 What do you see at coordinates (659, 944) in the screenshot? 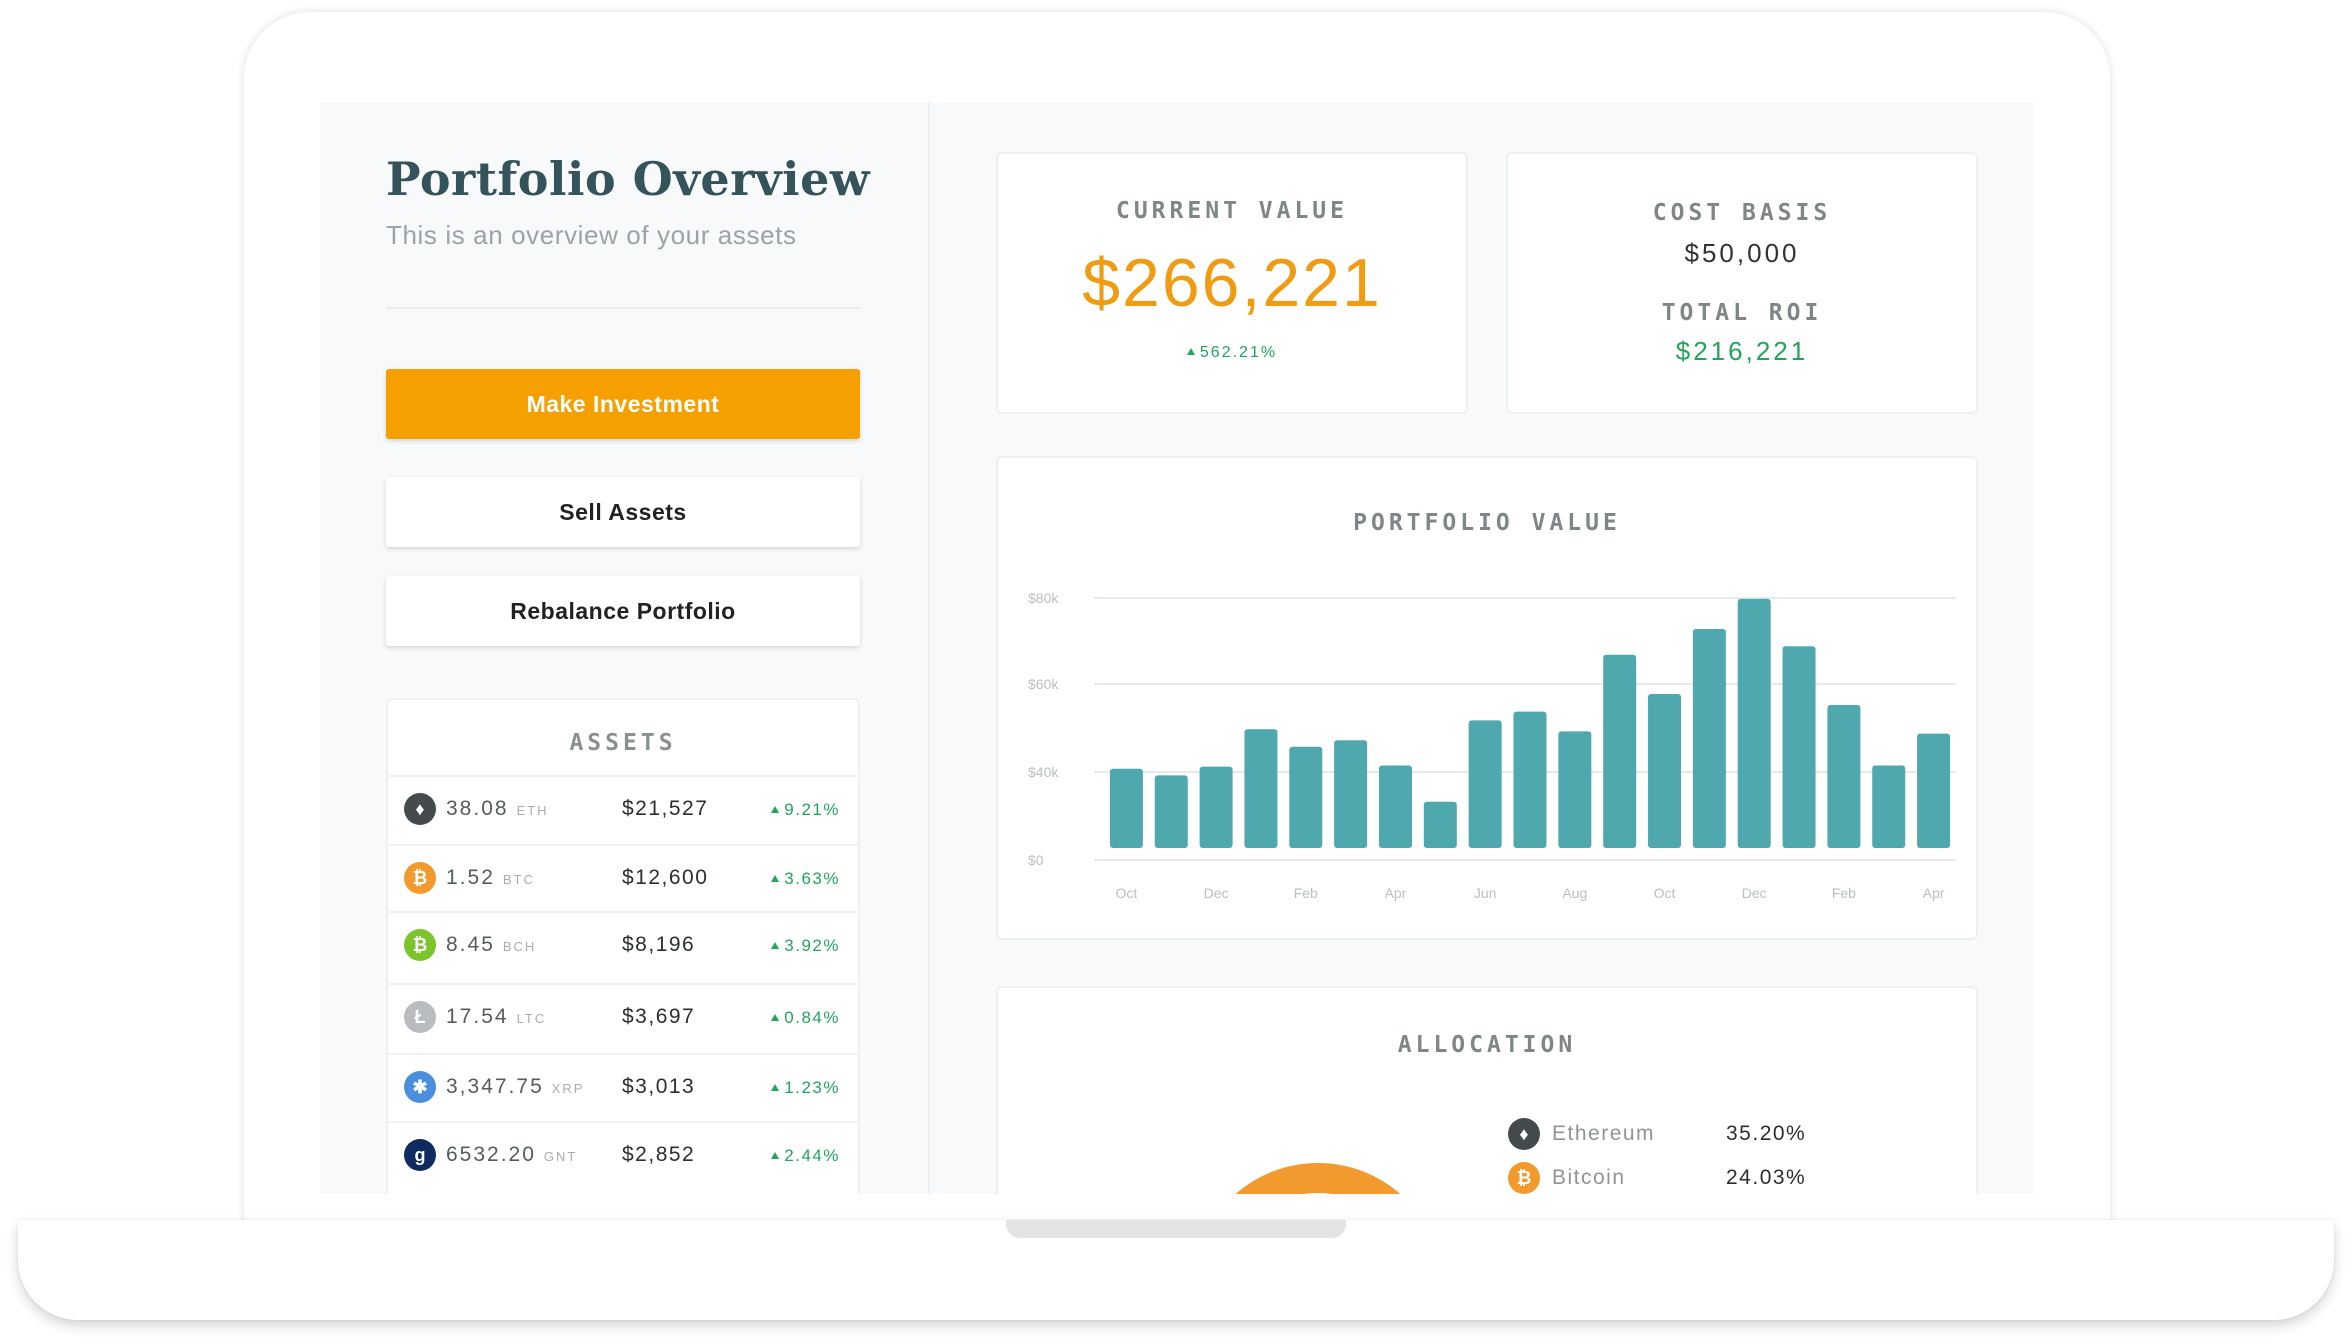
I see `asset-value: $8,196` at bounding box center [659, 944].